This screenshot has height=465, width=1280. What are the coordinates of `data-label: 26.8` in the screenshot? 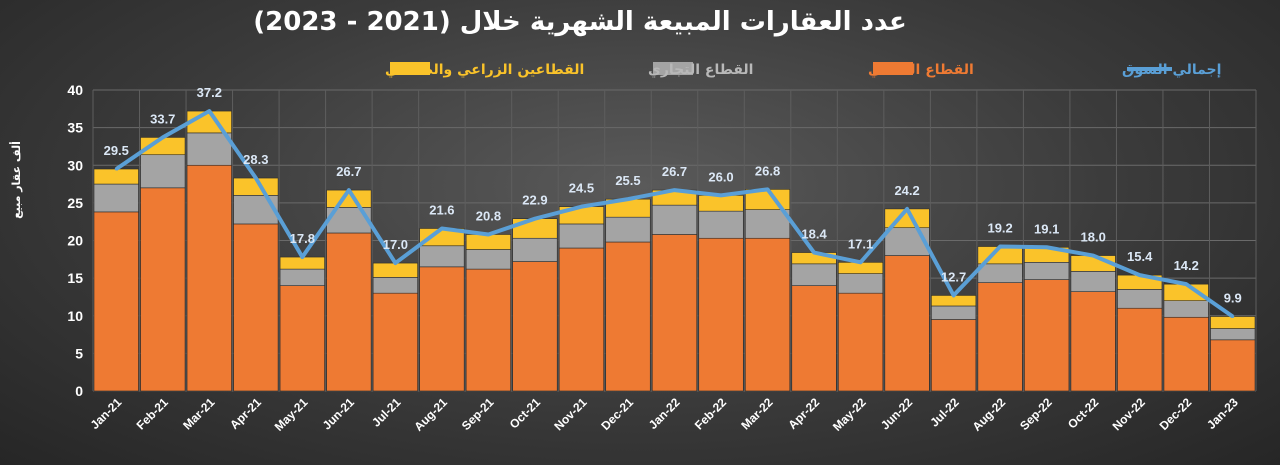 It's located at (767, 170).